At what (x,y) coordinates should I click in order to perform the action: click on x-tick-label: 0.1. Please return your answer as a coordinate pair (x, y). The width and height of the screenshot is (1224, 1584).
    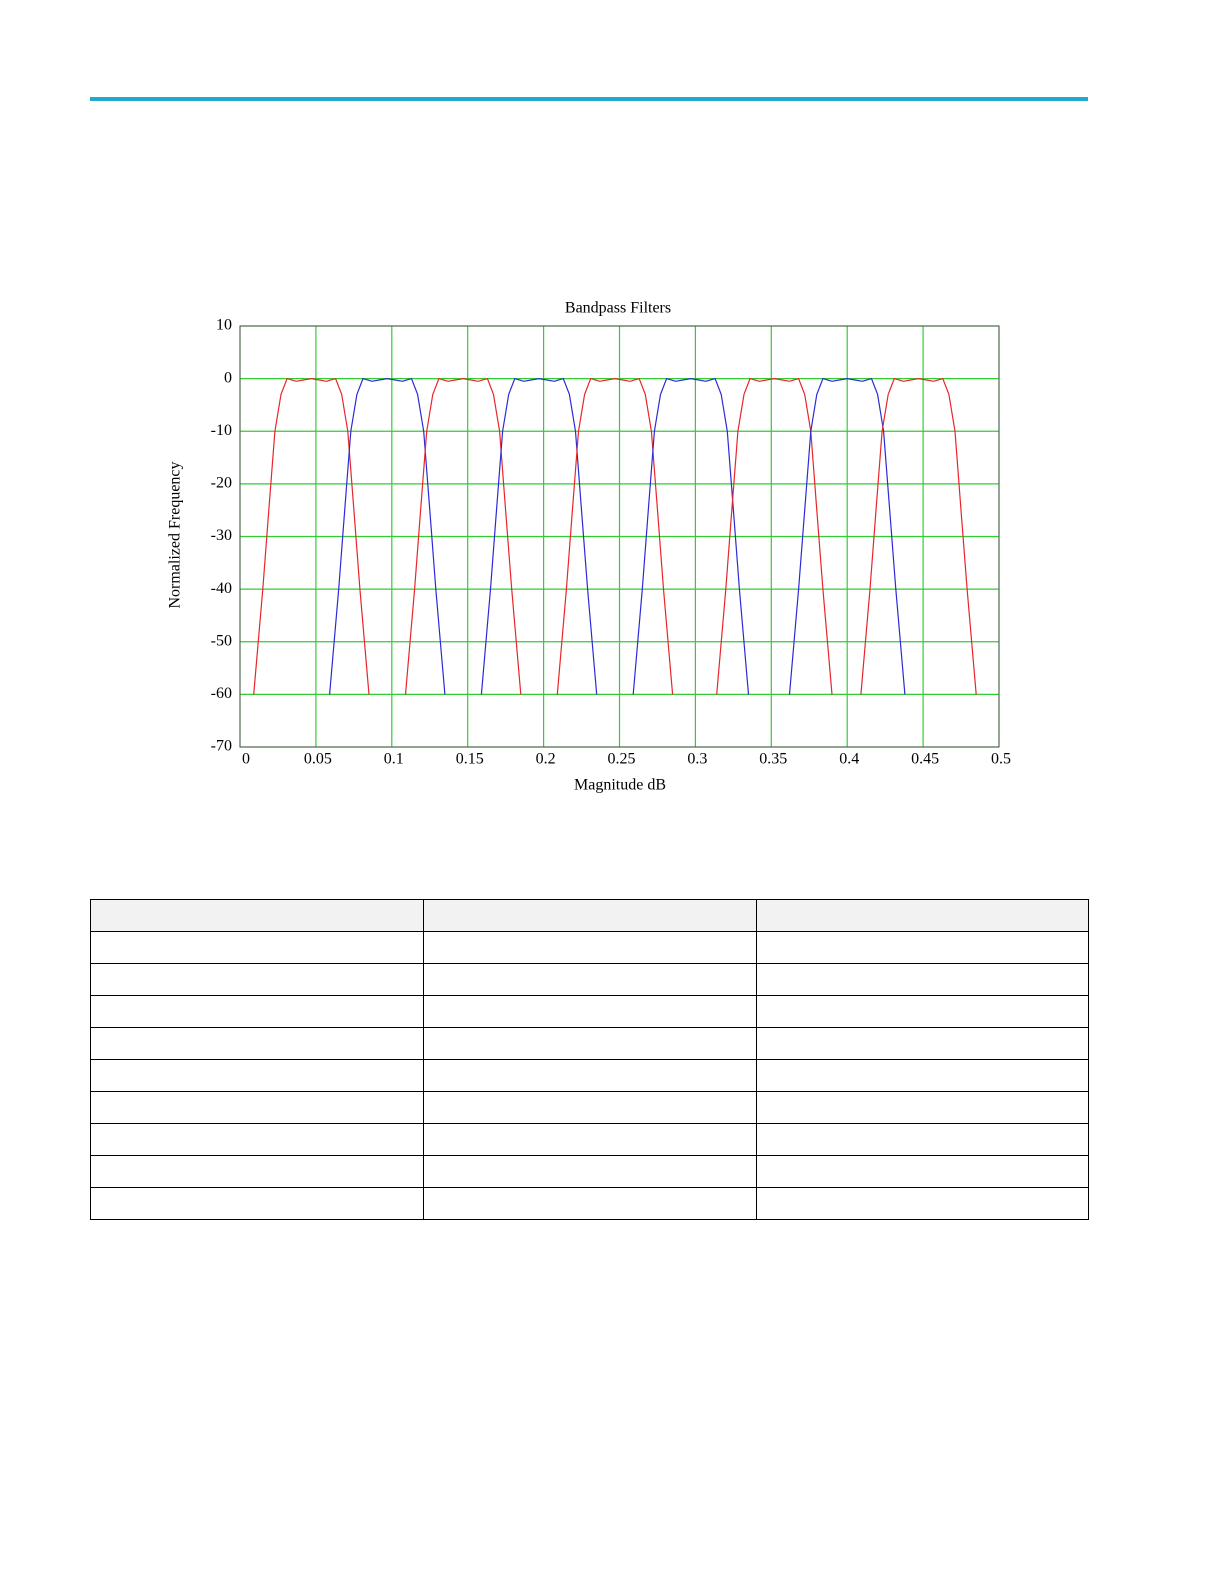
    Looking at the image, I should click on (394, 759).